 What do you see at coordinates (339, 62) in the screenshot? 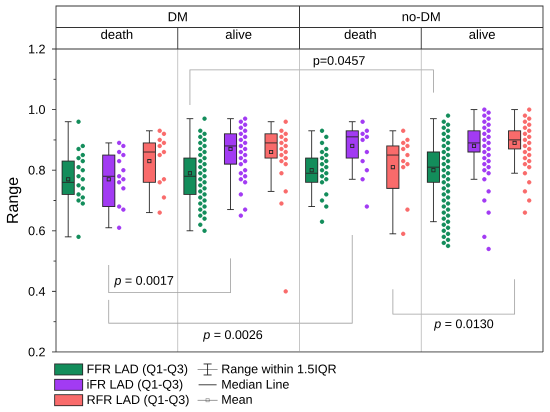
I see `annotation: p=0.0457` at bounding box center [339, 62].